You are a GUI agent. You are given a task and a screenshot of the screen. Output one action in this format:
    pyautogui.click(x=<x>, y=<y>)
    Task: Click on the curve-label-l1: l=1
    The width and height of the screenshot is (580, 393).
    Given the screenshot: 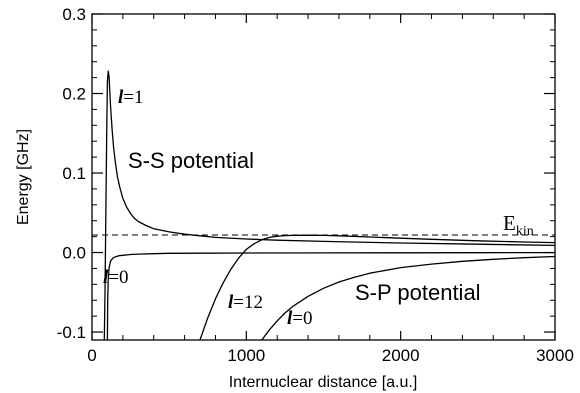 What is the action you would take?
    pyautogui.click(x=131, y=97)
    